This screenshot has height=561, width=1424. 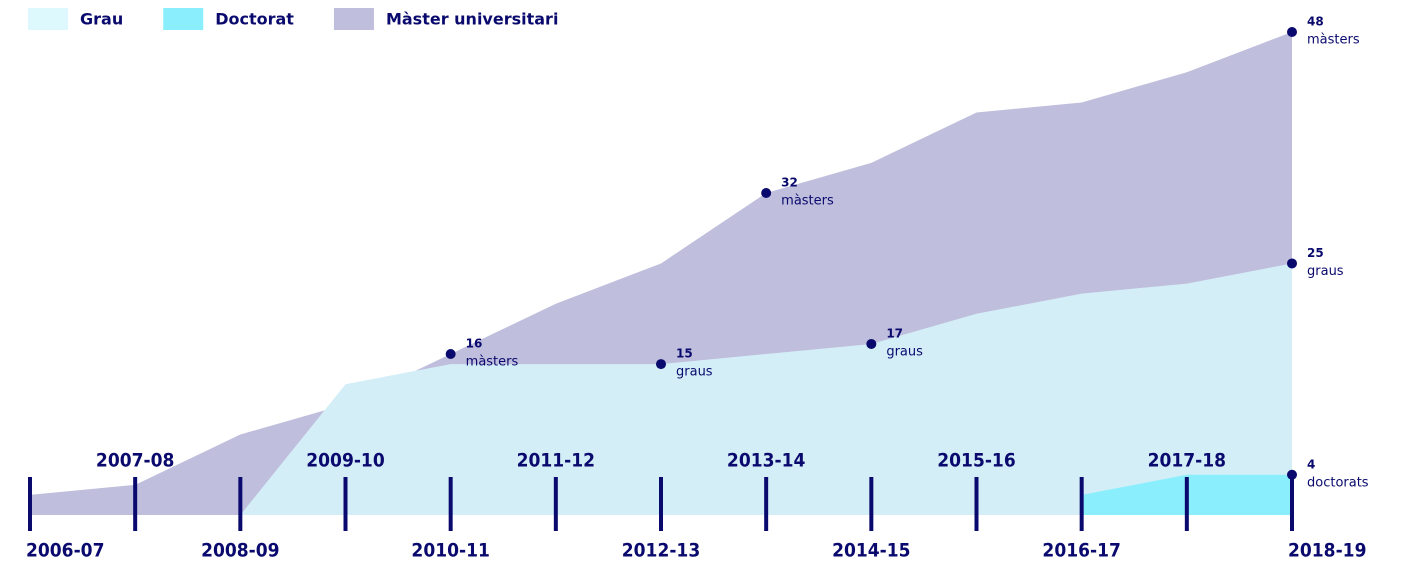 What do you see at coordinates (1315, 253) in the screenshot?
I see `annotation-value: 25` at bounding box center [1315, 253].